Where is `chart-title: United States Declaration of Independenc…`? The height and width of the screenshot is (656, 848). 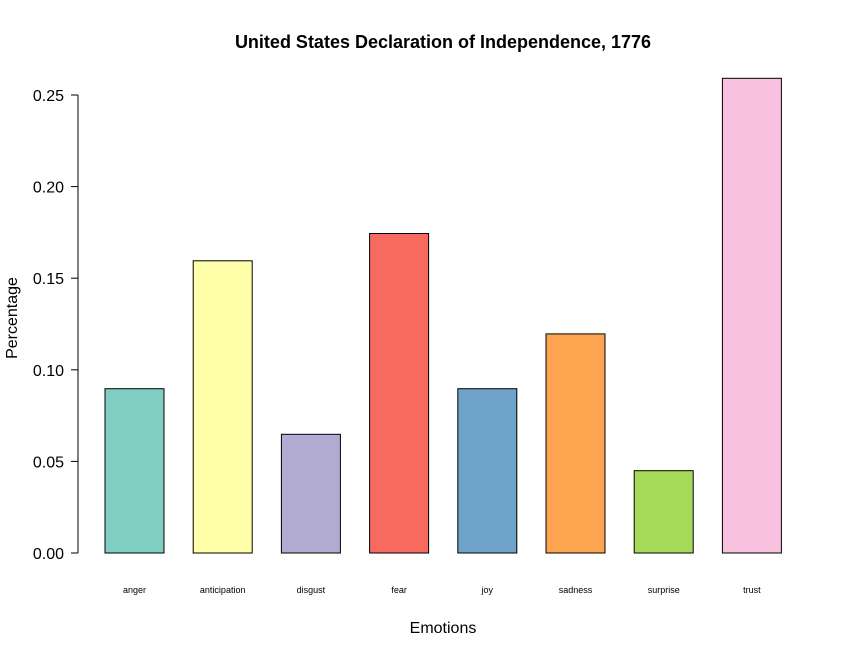 chart-title: United States Declaration of Independenc… is located at coordinates (443, 42).